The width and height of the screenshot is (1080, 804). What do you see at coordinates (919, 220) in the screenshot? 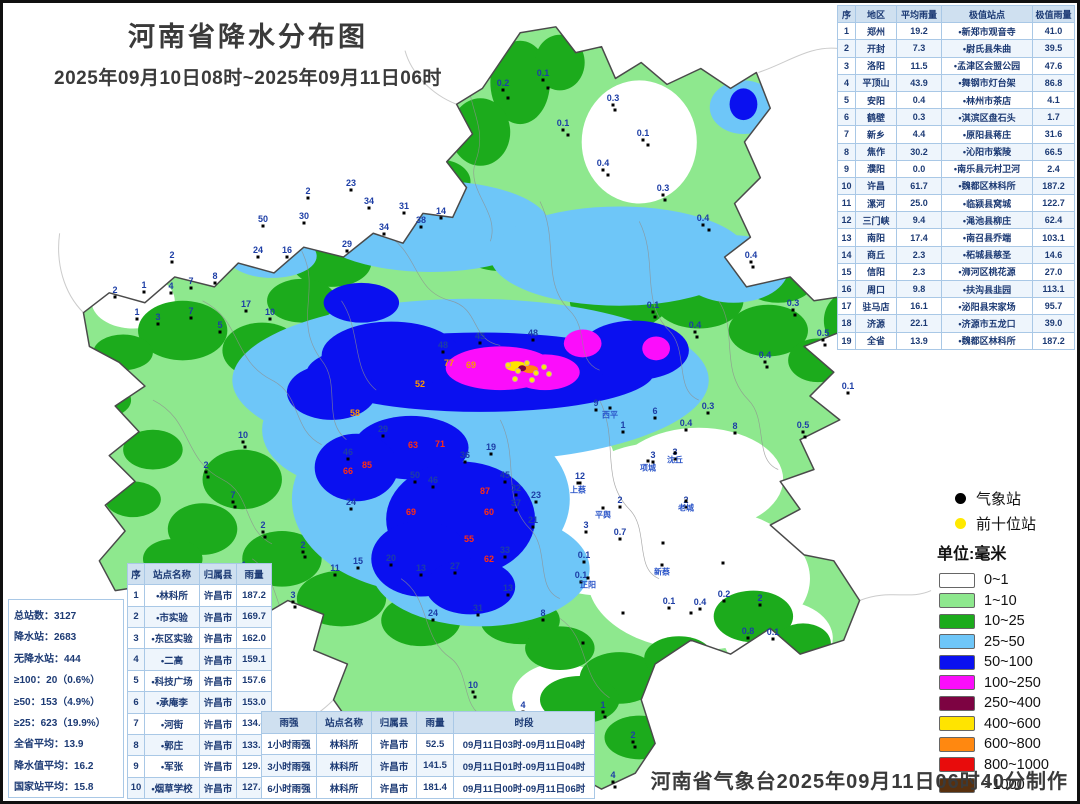
I see `table-cell: 9.4` at bounding box center [919, 220].